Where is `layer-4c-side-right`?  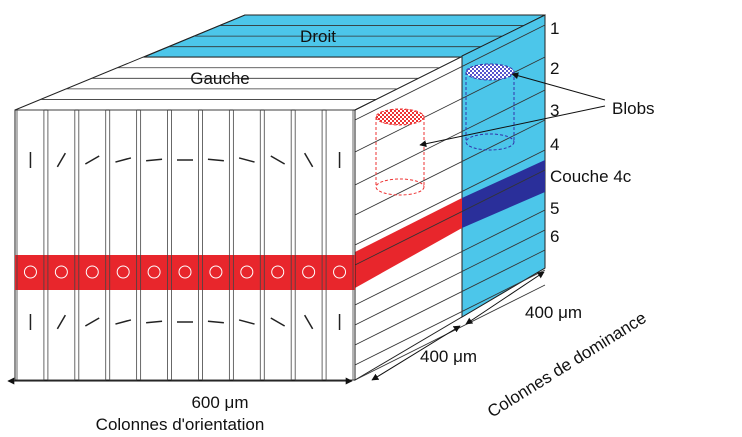 layer-4c-side-right is located at coordinates (503, 194).